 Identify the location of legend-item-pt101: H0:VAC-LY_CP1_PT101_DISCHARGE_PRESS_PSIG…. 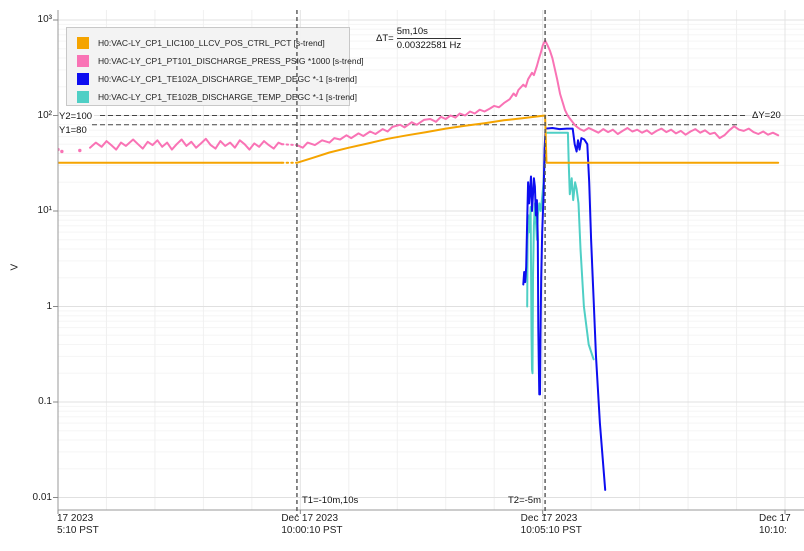
(219, 61).